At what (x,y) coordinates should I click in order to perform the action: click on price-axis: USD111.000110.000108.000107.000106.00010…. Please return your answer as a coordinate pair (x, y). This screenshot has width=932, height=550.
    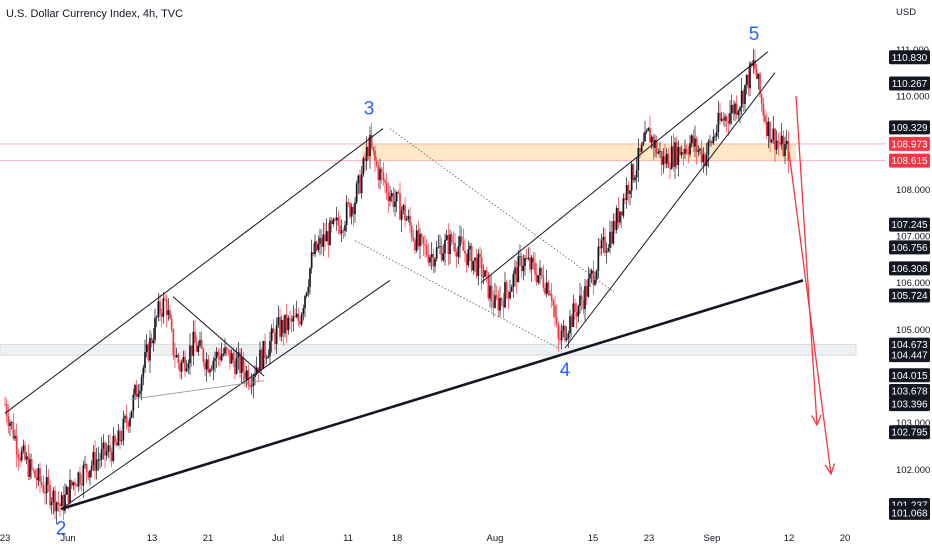
    Looking at the image, I should click on (909, 275).